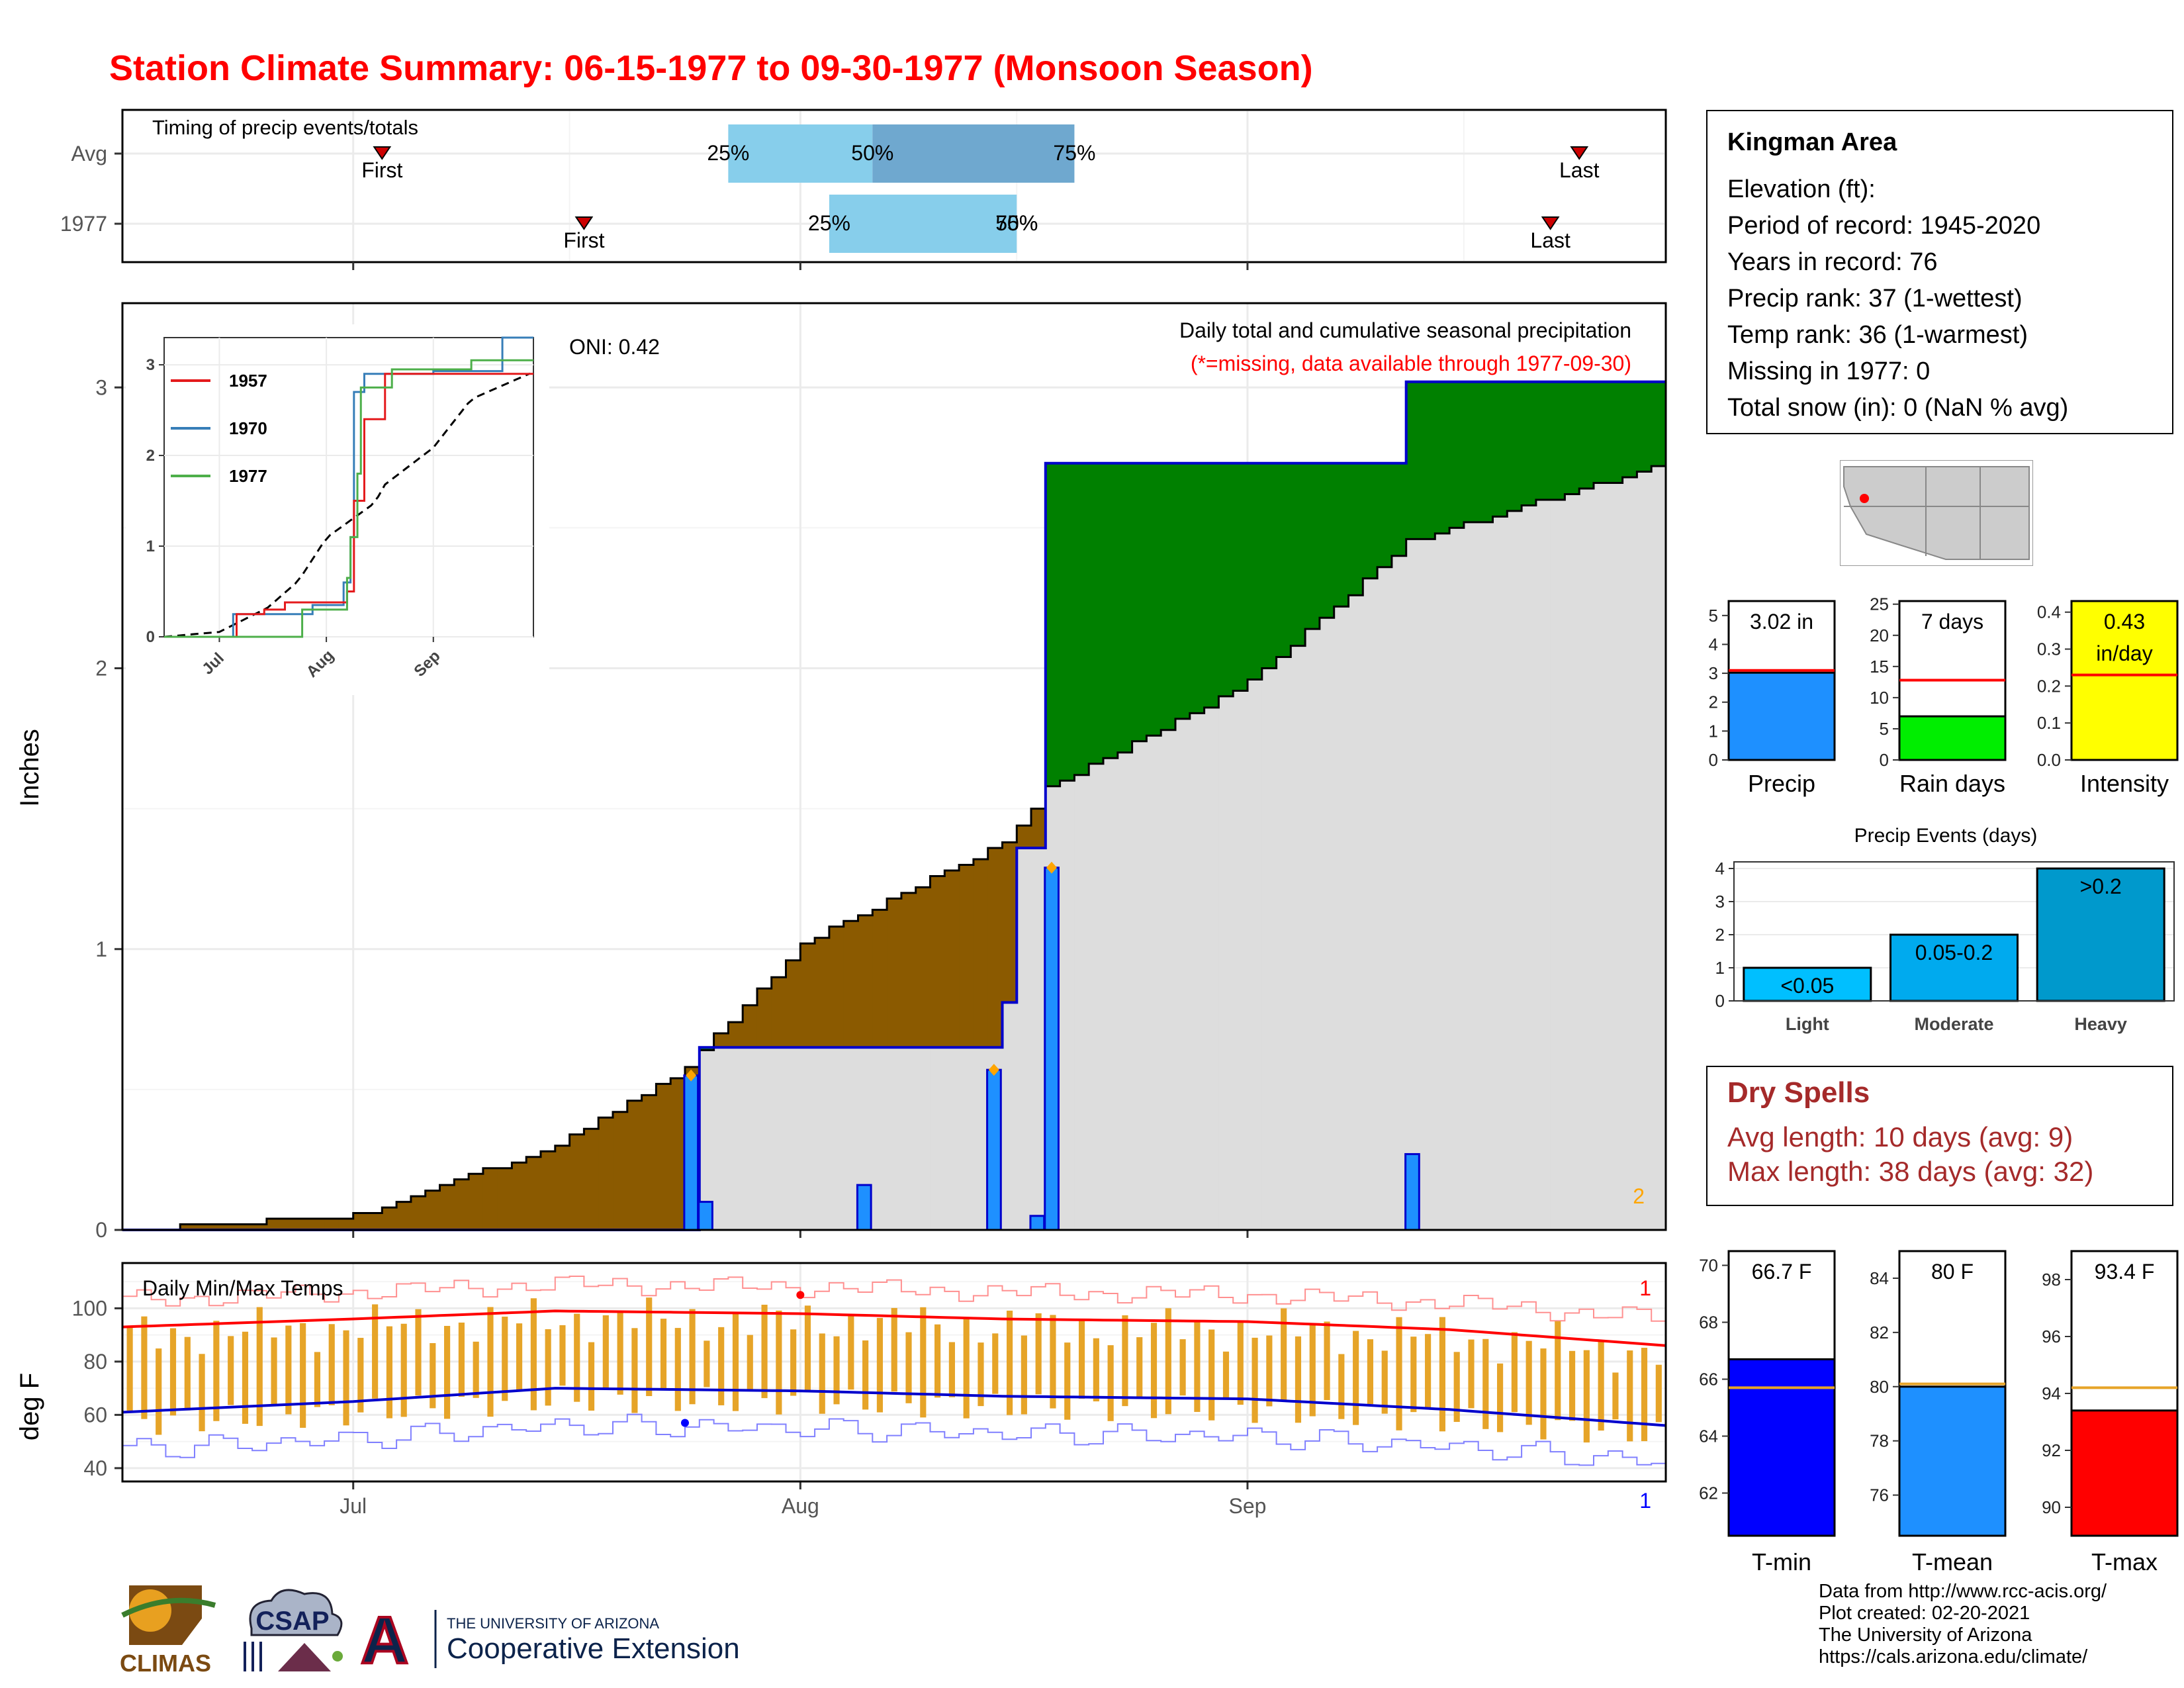 Image resolution: width=2184 pixels, height=1688 pixels. What do you see at coordinates (2100, 1024) in the screenshot?
I see `events-category-label: Heavy` at bounding box center [2100, 1024].